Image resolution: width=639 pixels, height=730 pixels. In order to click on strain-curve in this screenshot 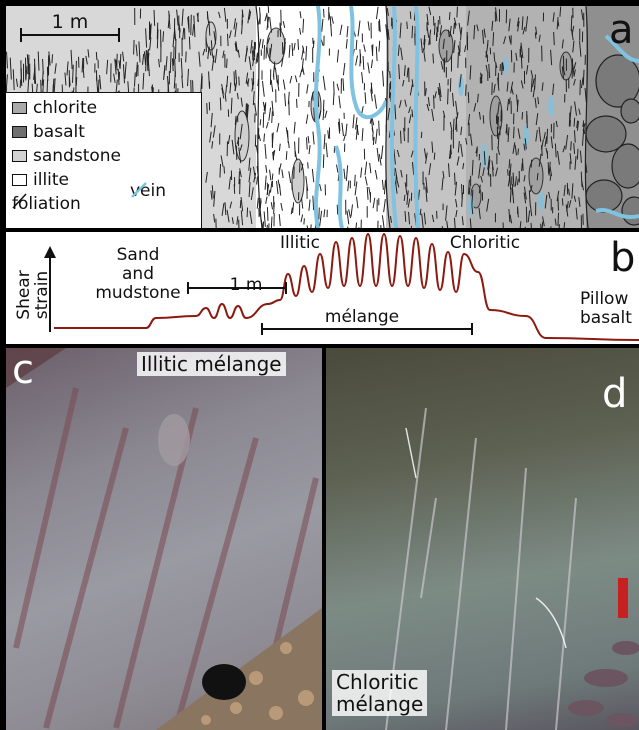, I will do `click(346, 286)`.